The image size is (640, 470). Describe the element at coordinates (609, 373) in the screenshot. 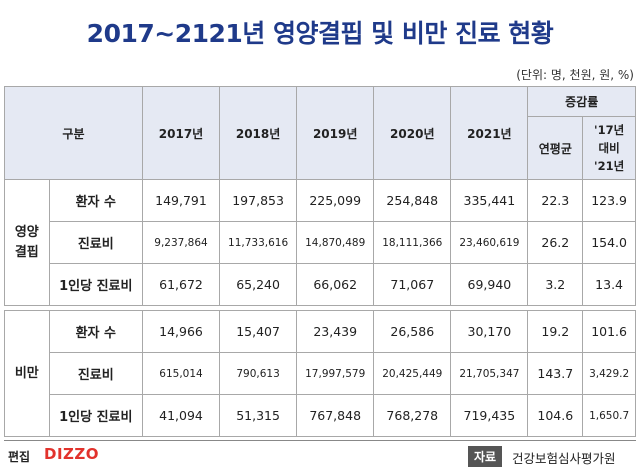

I see `cell-change: 3,429.2` at that location.